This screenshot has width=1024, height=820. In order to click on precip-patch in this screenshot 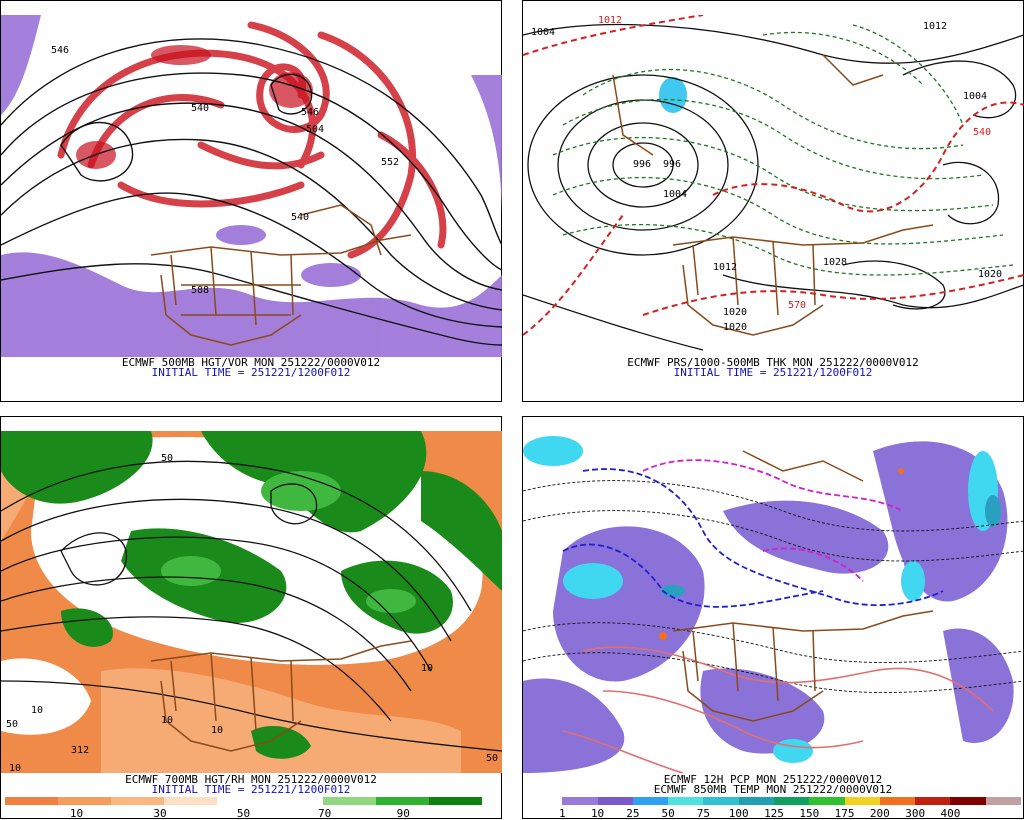, I will do `click(673, 95)`.